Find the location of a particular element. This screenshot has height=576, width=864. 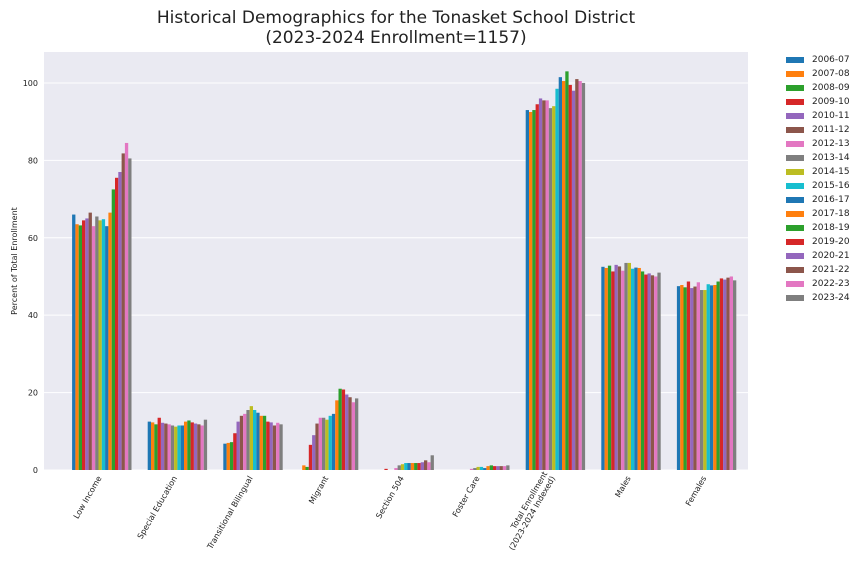

x-tick-label-line: Section 504 is located at coordinates (390, 498).